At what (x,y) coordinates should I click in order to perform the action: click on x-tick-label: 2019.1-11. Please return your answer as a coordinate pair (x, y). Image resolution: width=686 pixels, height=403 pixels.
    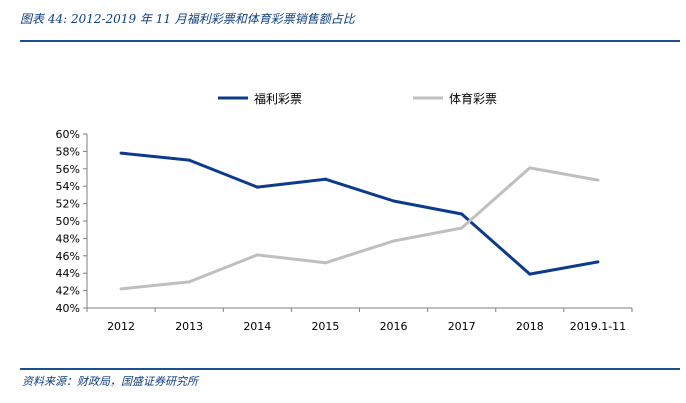
    Looking at the image, I should click on (598, 326).